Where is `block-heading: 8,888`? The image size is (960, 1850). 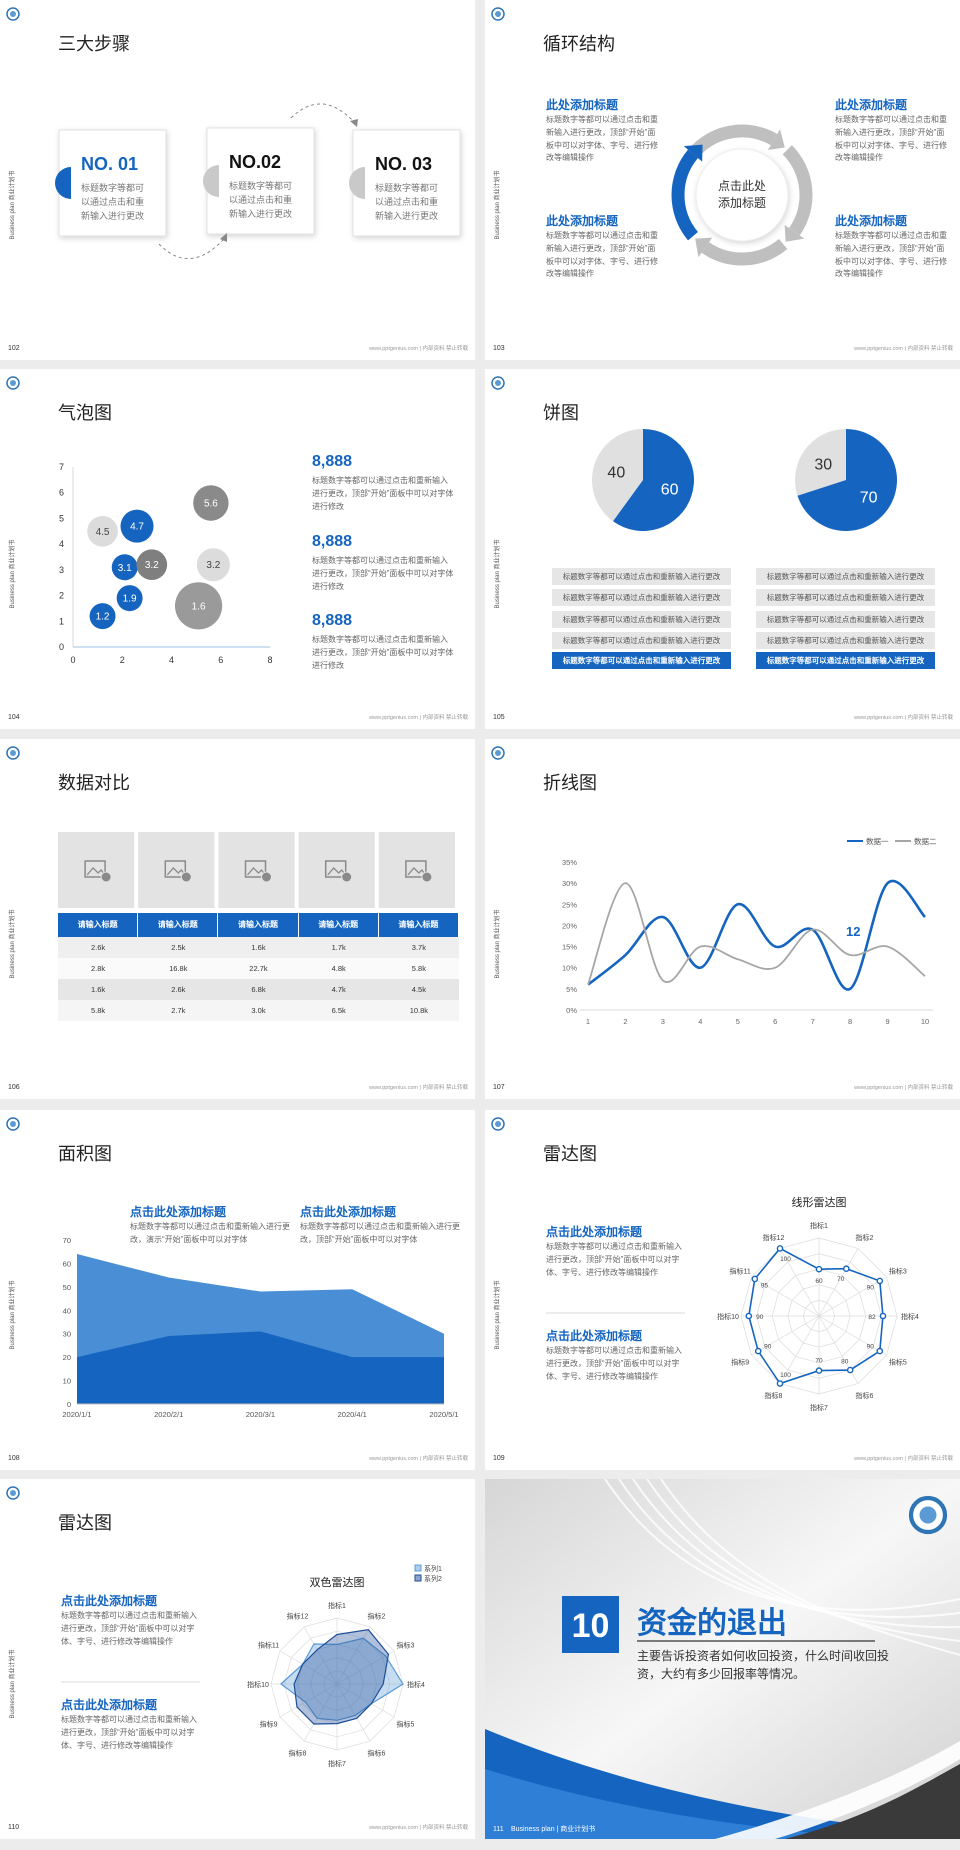
block-heading: 8,888 is located at coordinates (332, 620).